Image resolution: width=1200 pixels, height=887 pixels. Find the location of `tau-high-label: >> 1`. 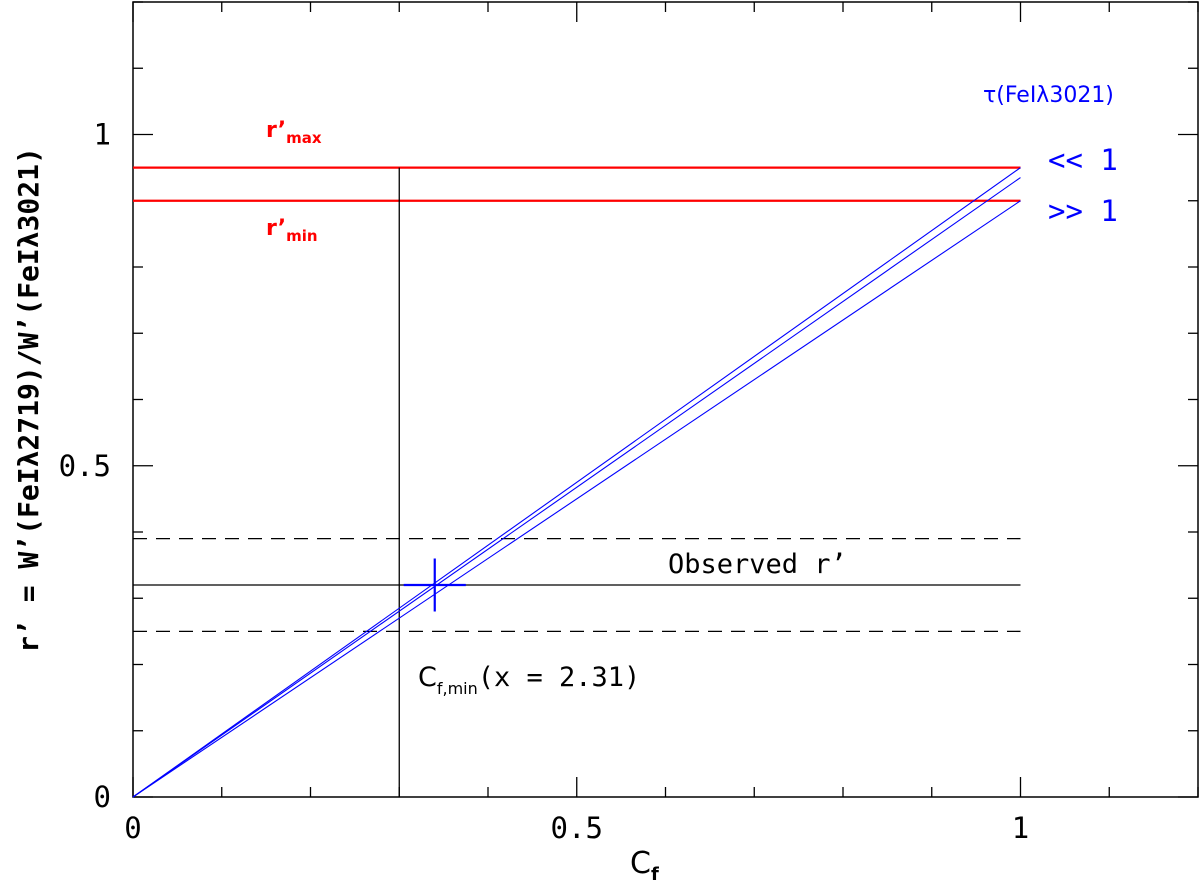

tau-high-label: >> 1 is located at coordinates (1083, 211).